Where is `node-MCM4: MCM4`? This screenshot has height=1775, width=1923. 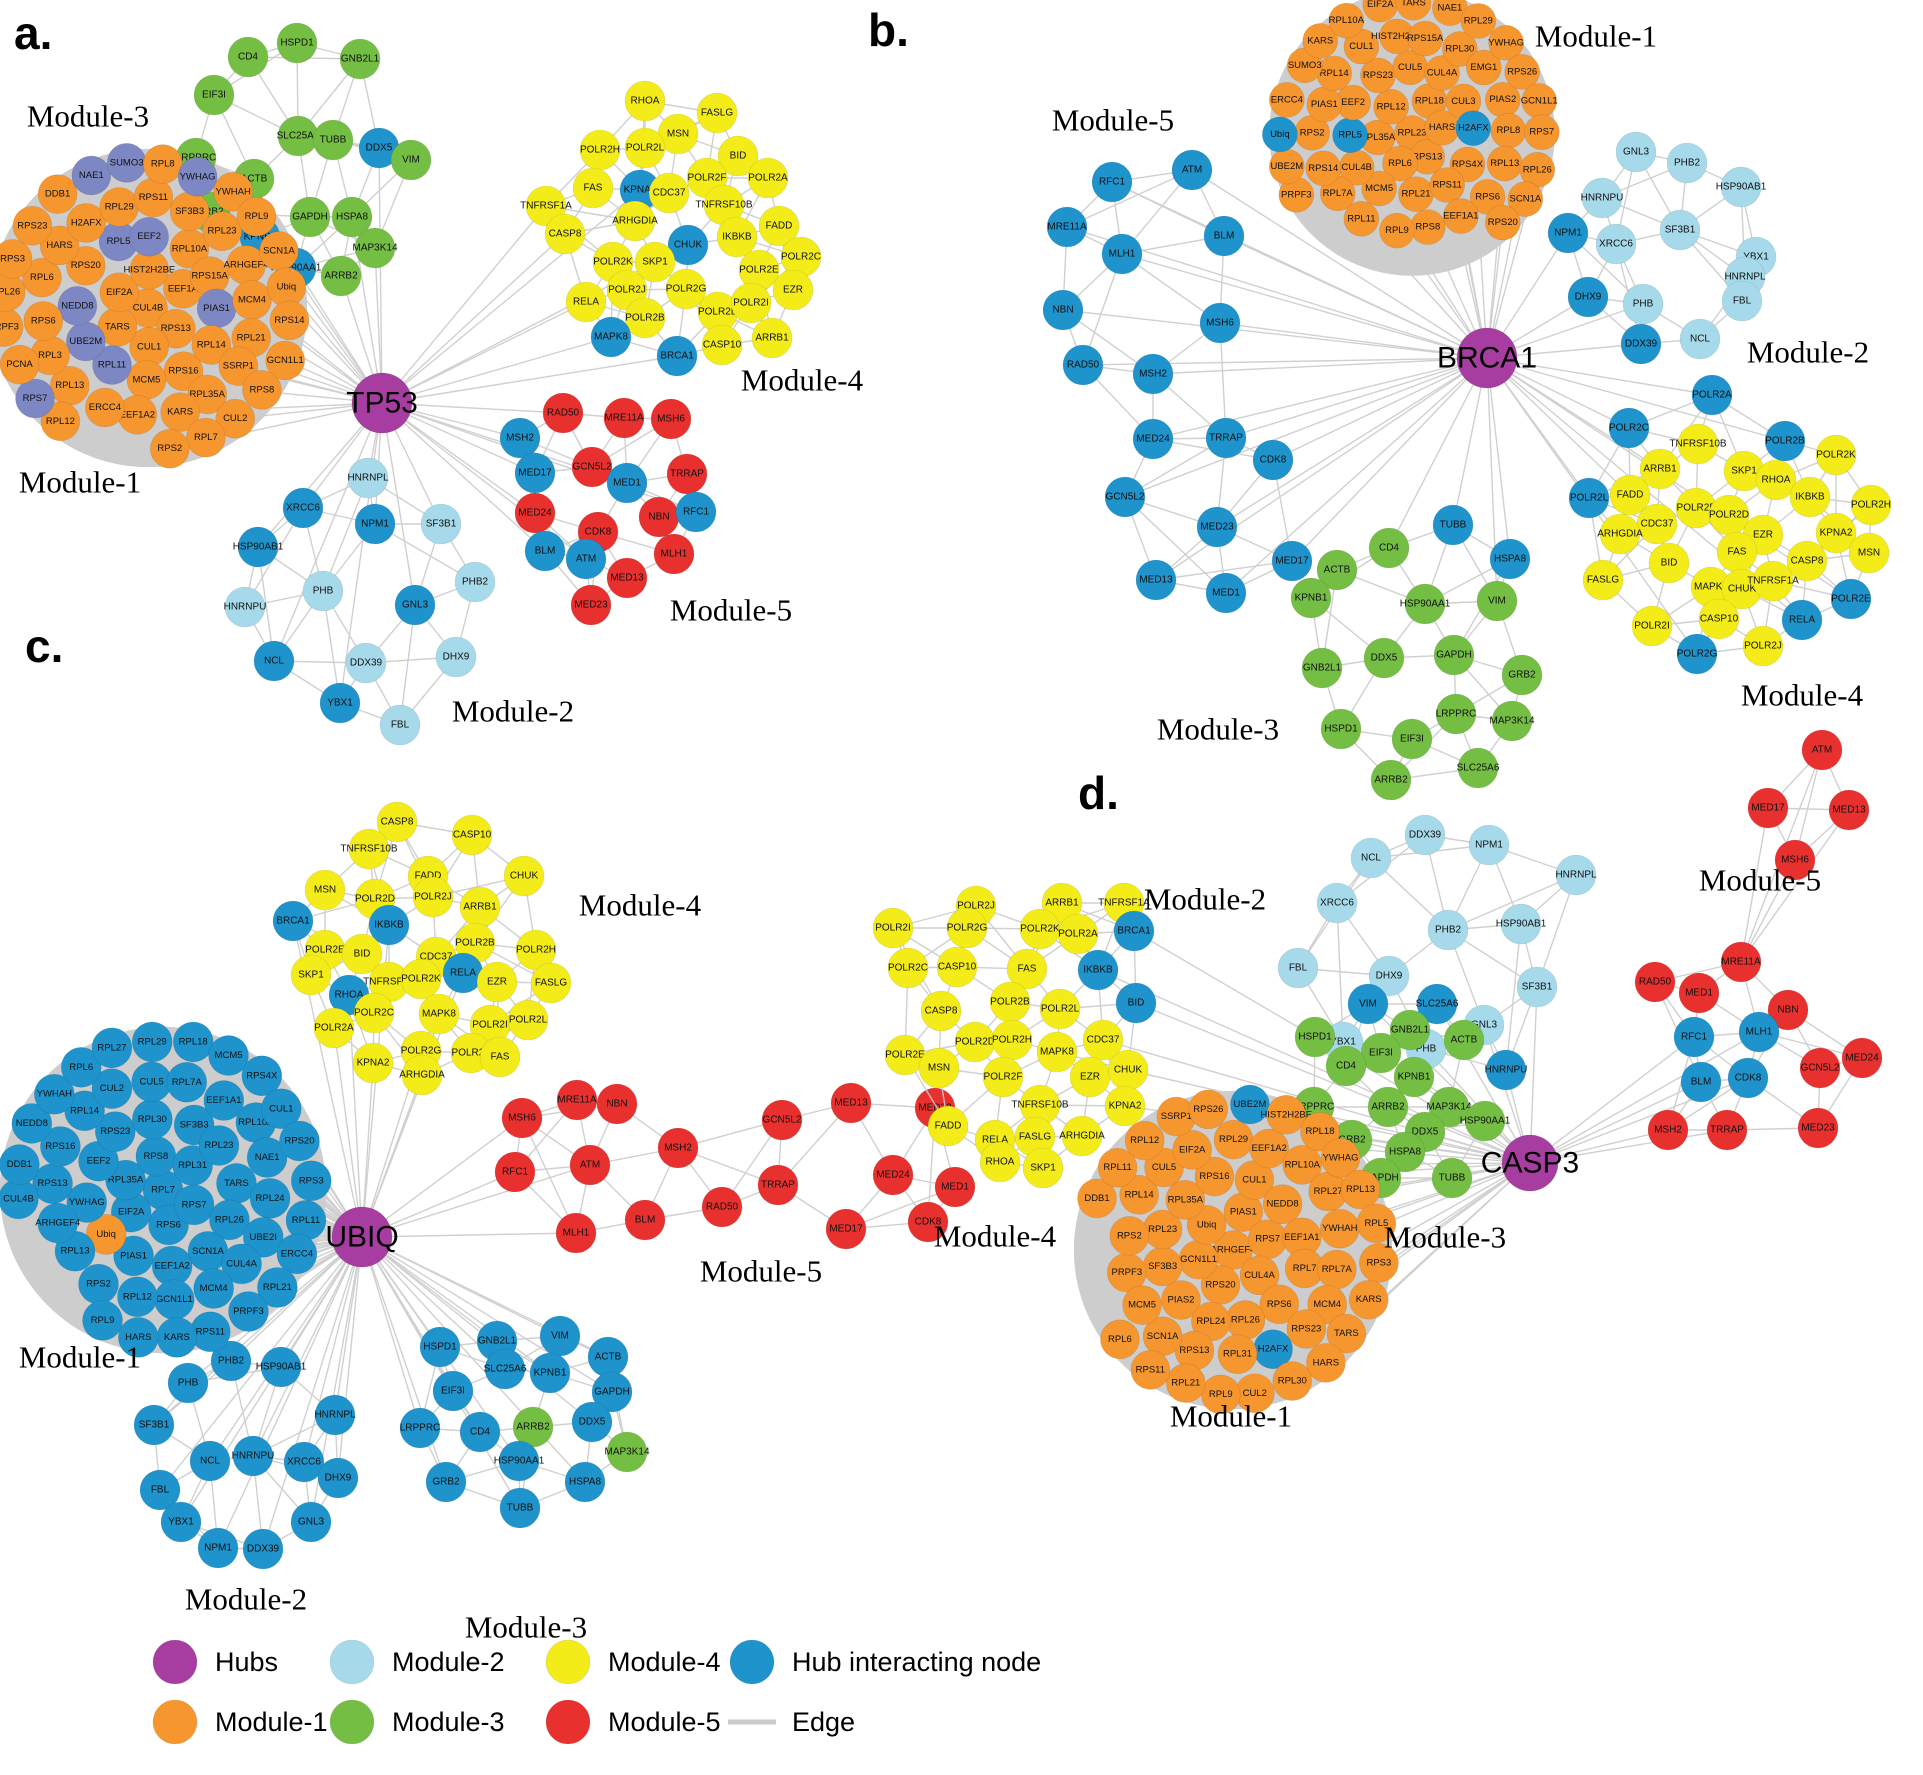 node-MCM4: MCM4 is located at coordinates (213, 1288).